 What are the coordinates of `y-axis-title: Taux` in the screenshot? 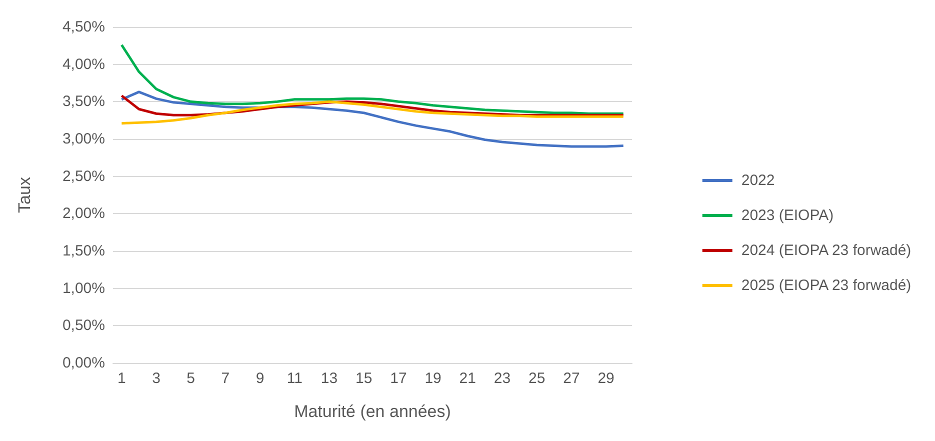 It's located at (24, 194).